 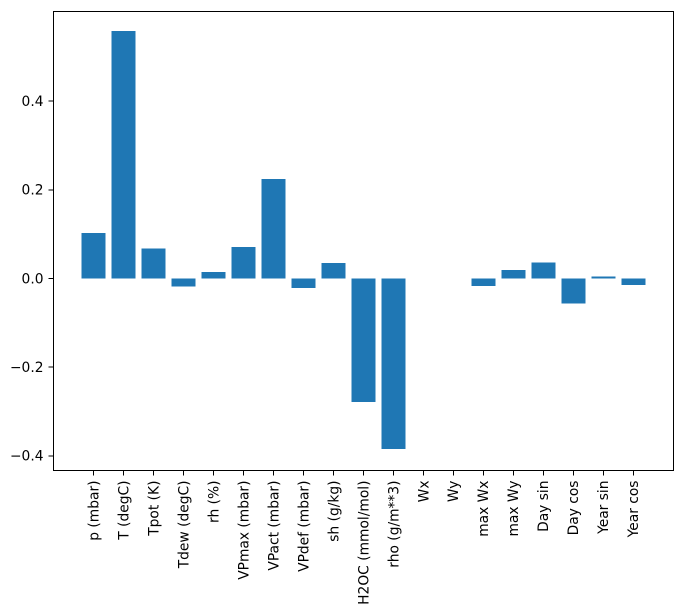 What do you see at coordinates (514, 509) in the screenshot?
I see `x-tick-label-14: max Wy` at bounding box center [514, 509].